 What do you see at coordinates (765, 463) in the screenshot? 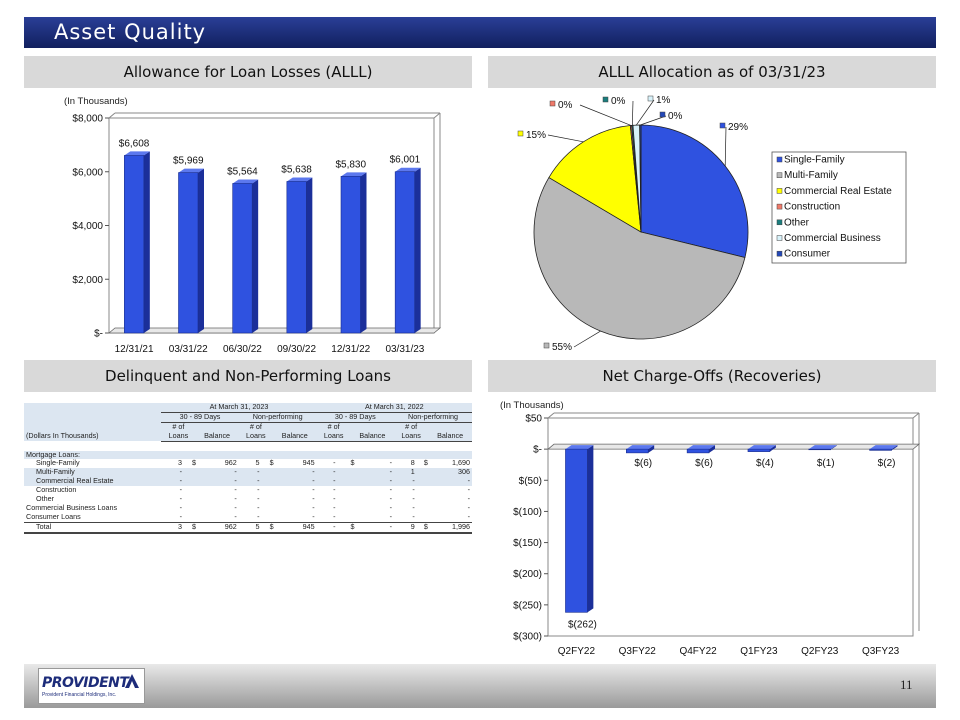
I see `data-label: $(4)` at bounding box center [765, 463].